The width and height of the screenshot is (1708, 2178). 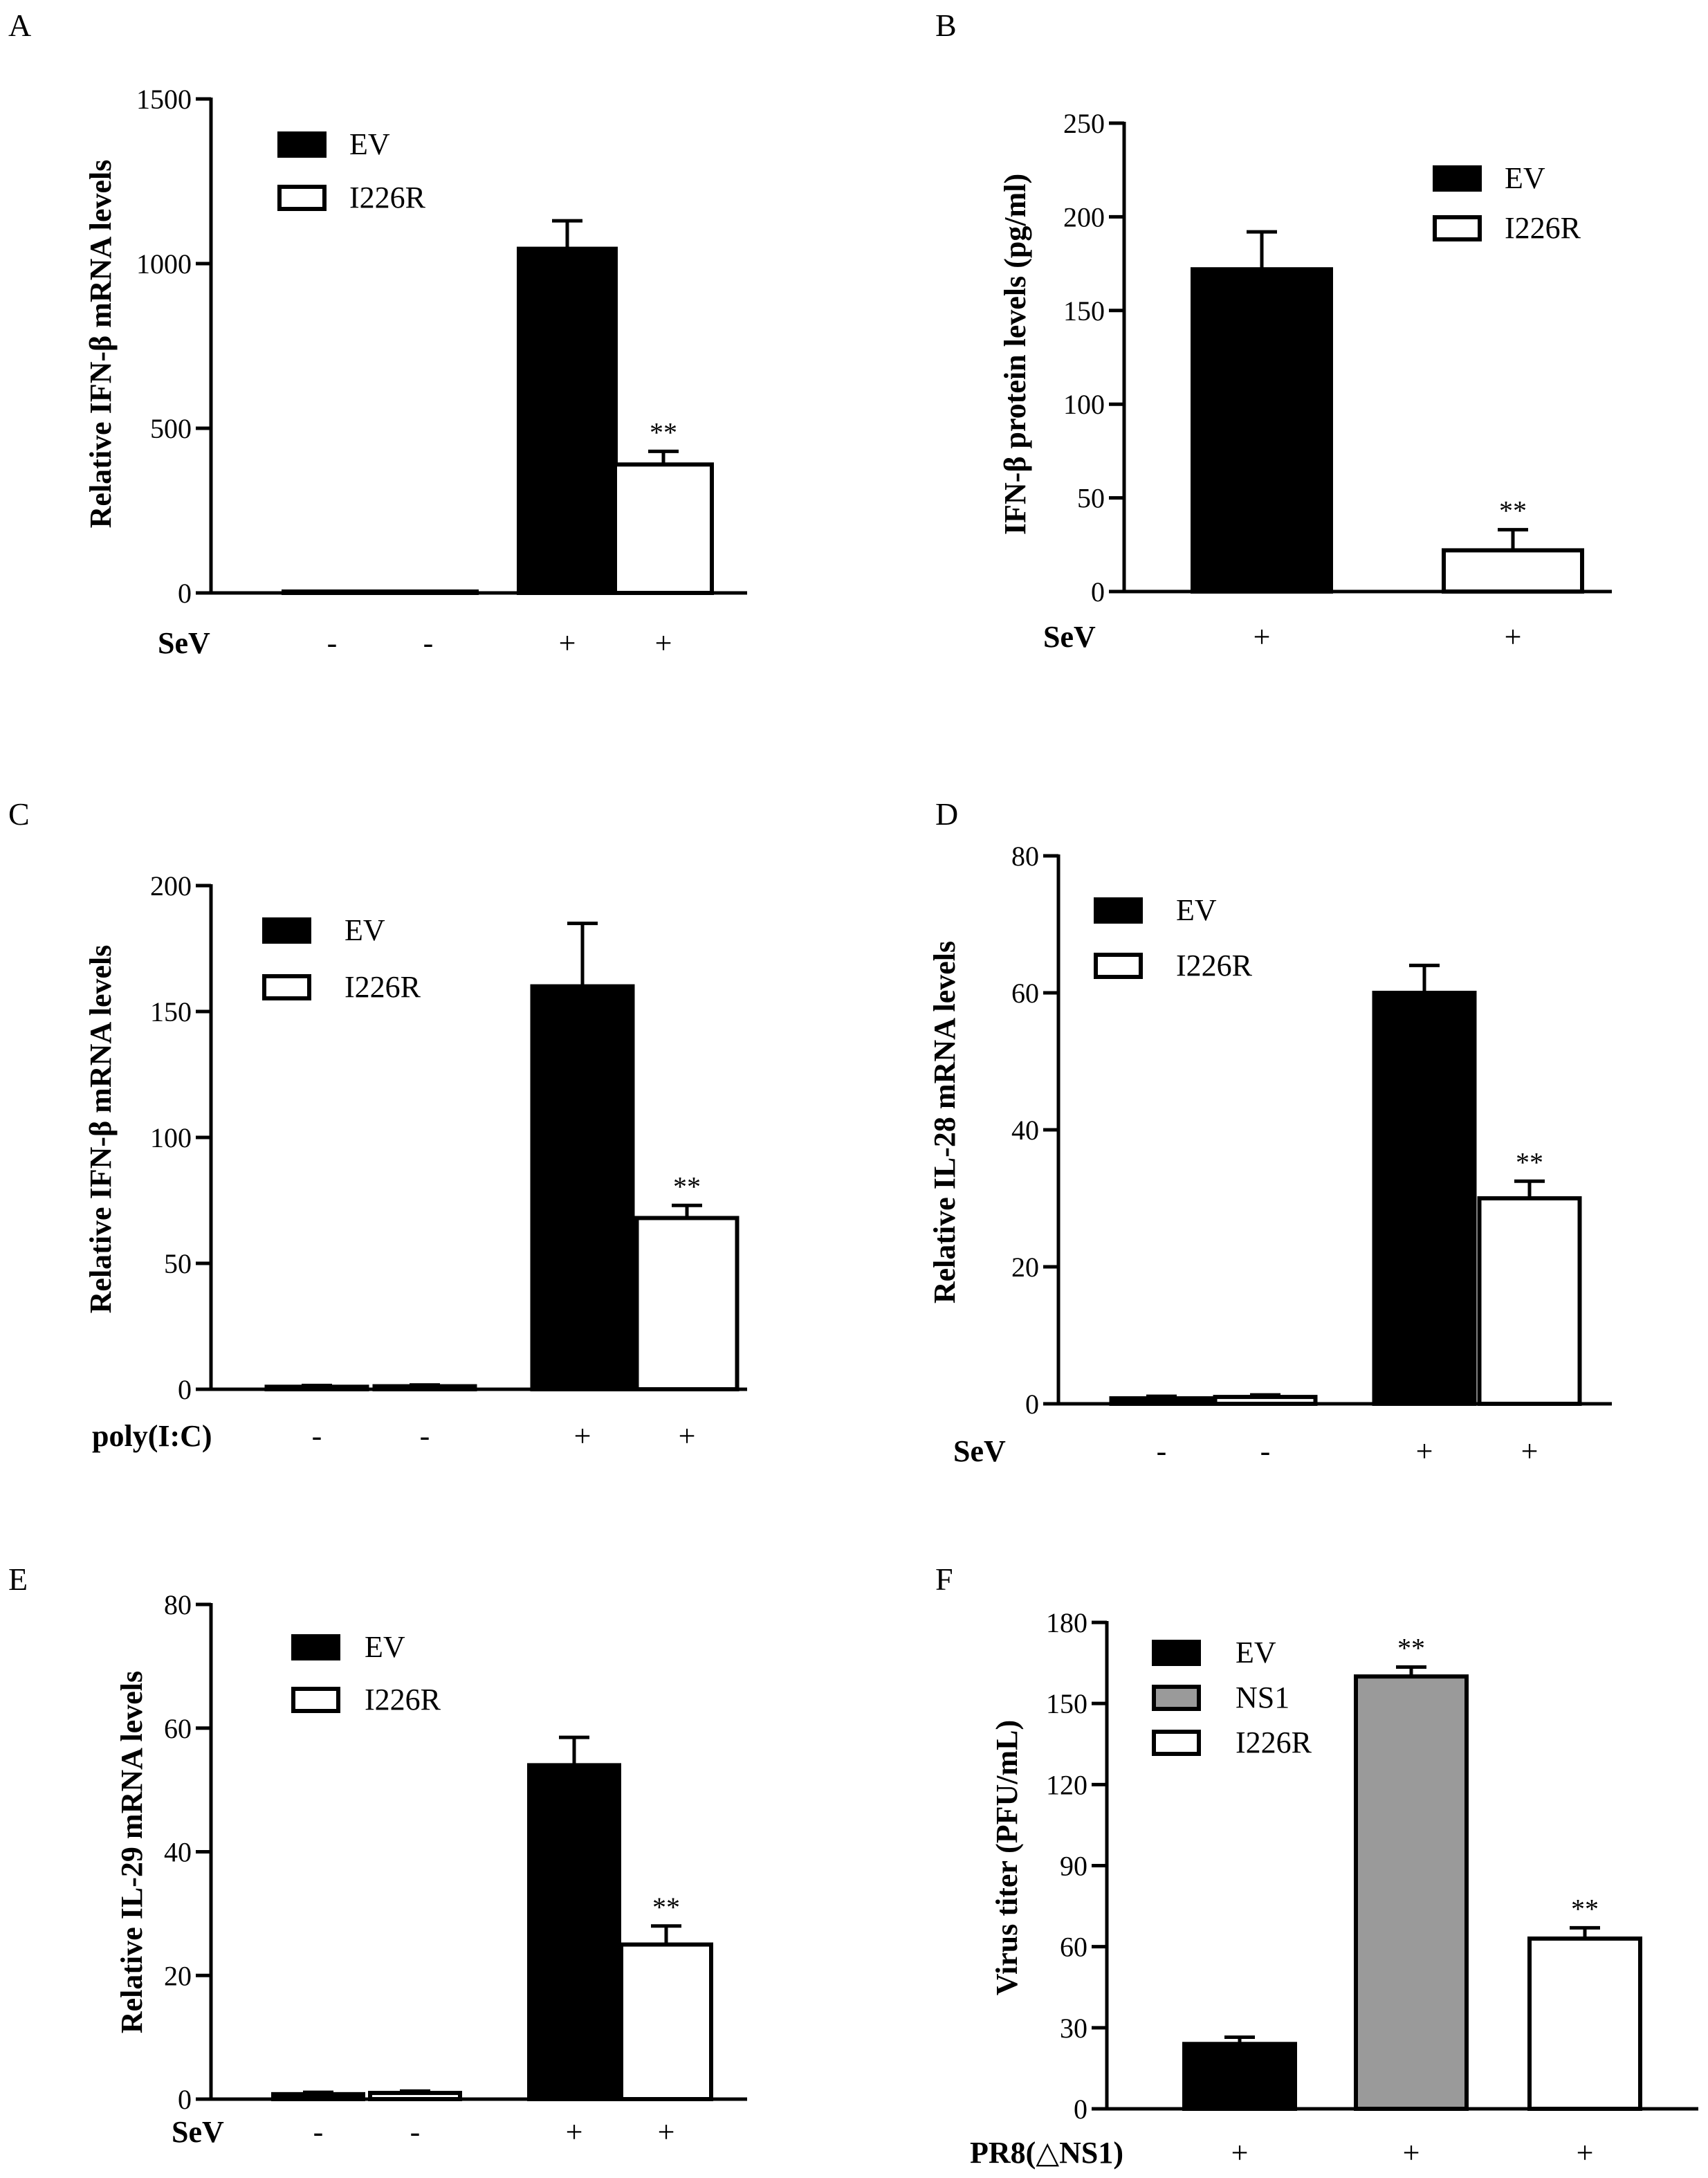 What do you see at coordinates (164, 264) in the screenshot?
I see `panel-a-ytick: 1000` at bounding box center [164, 264].